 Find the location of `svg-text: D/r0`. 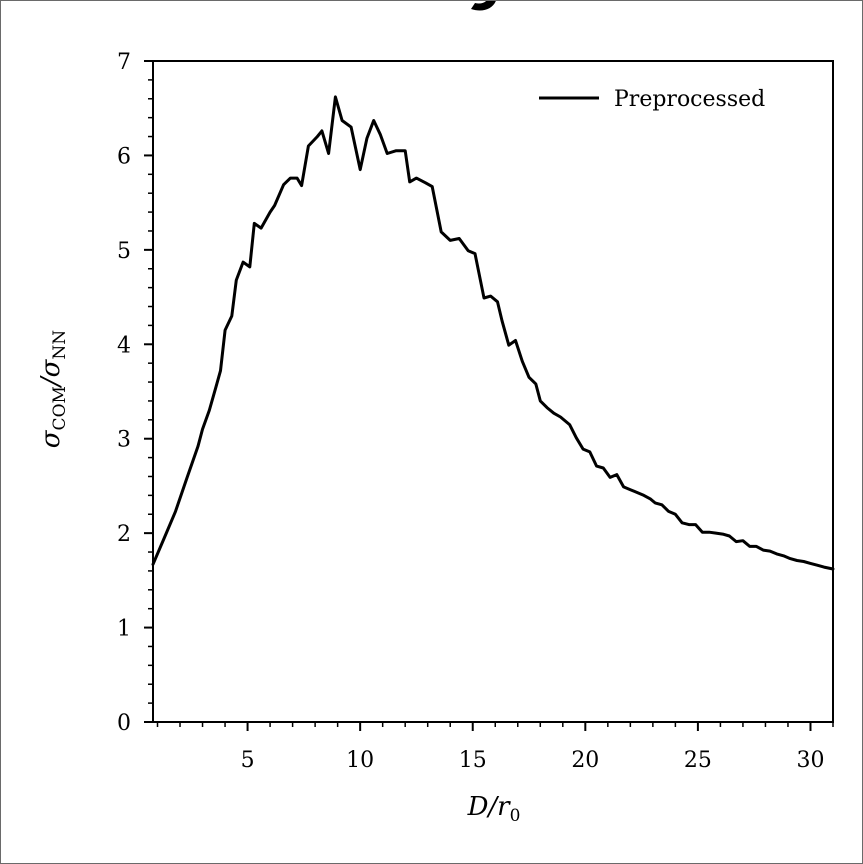

svg-text: D/r0 is located at coordinates (494, 809).